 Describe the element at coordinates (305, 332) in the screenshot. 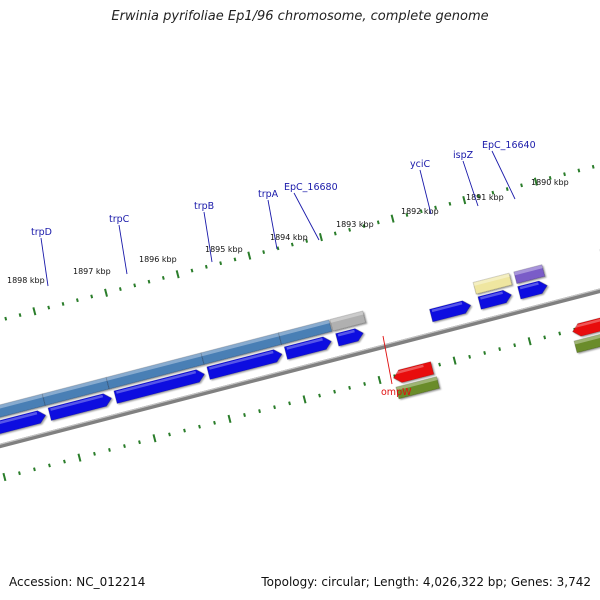

I see `gene-bar-trpA` at that location.